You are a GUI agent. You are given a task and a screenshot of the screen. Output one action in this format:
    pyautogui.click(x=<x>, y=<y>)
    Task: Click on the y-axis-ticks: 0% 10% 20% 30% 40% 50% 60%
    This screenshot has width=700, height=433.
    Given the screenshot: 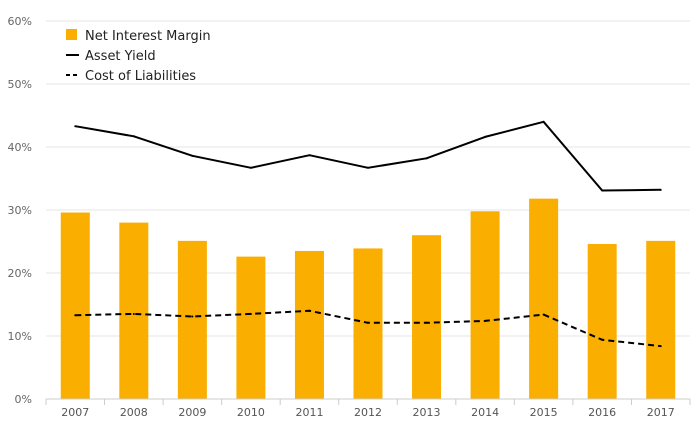 What is the action you would take?
    pyautogui.click(x=20, y=210)
    